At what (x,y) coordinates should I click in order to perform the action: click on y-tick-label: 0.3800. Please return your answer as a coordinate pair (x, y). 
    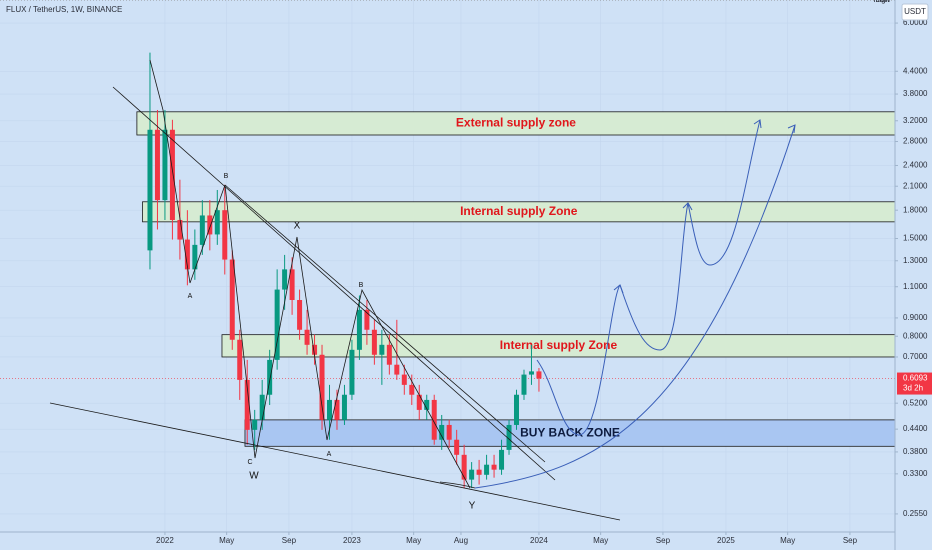
    Looking at the image, I should click on (915, 451).